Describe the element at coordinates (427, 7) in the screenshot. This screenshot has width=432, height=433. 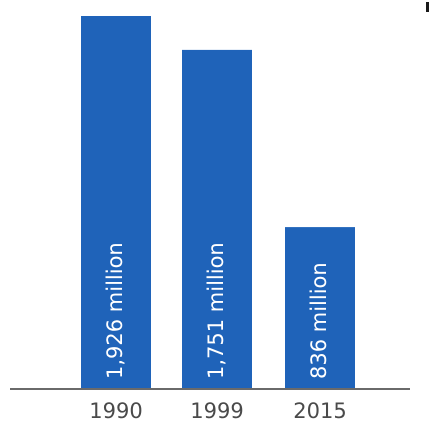
I see `corner-mark-decoration` at that location.